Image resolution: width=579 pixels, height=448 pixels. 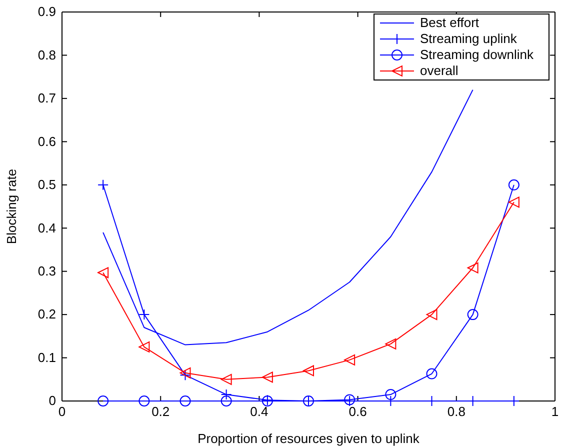 What do you see at coordinates (309, 438) in the screenshot?
I see `x-axis-title: Proportion of resources given to uplink` at bounding box center [309, 438].